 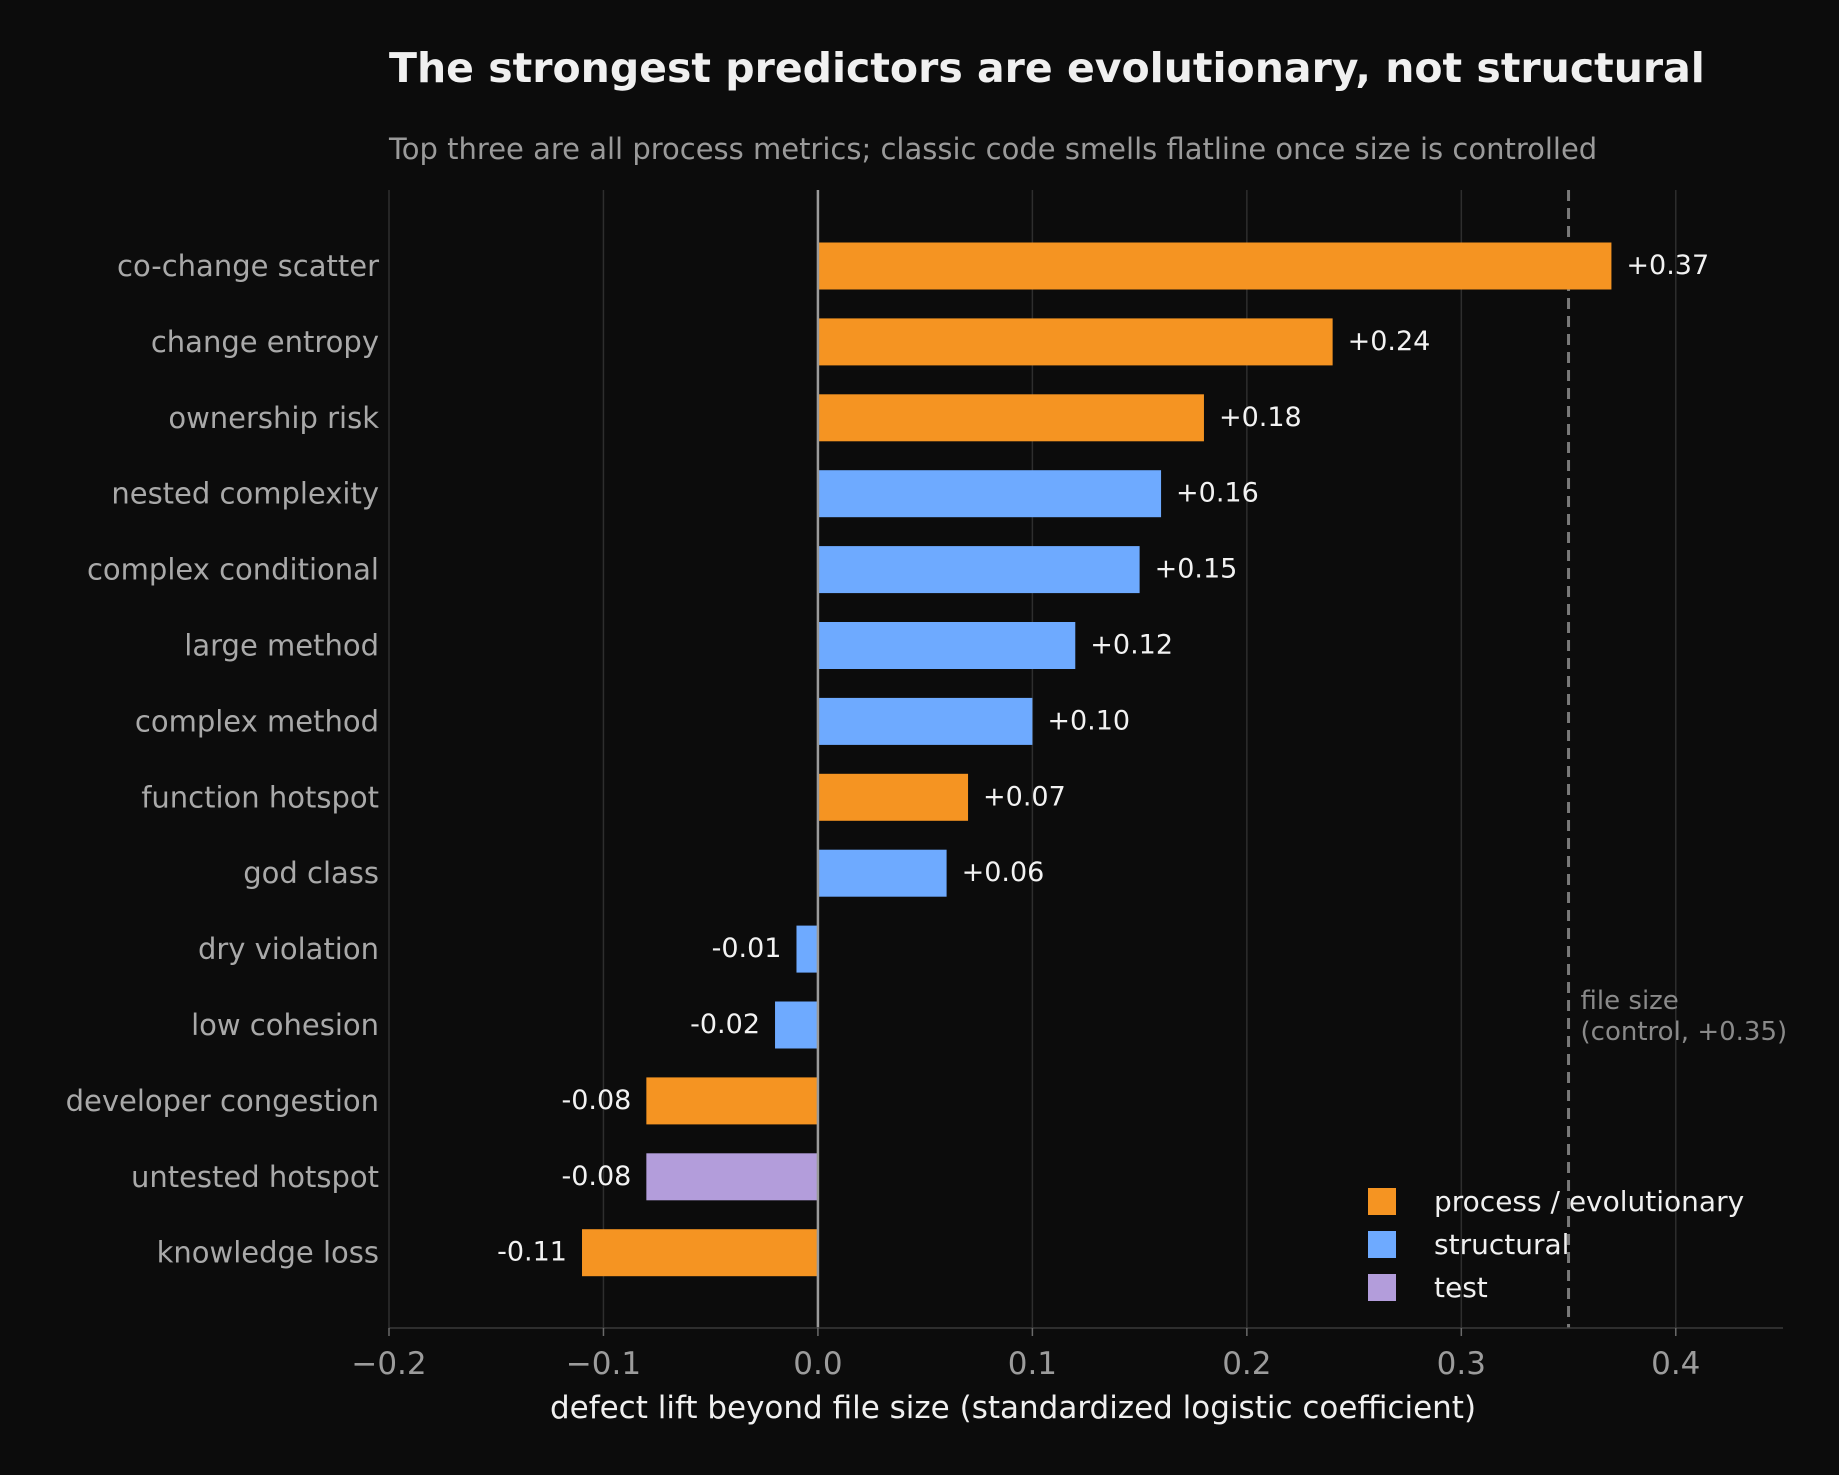 I want to click on data-label: -0.01, so click(x=747, y=948).